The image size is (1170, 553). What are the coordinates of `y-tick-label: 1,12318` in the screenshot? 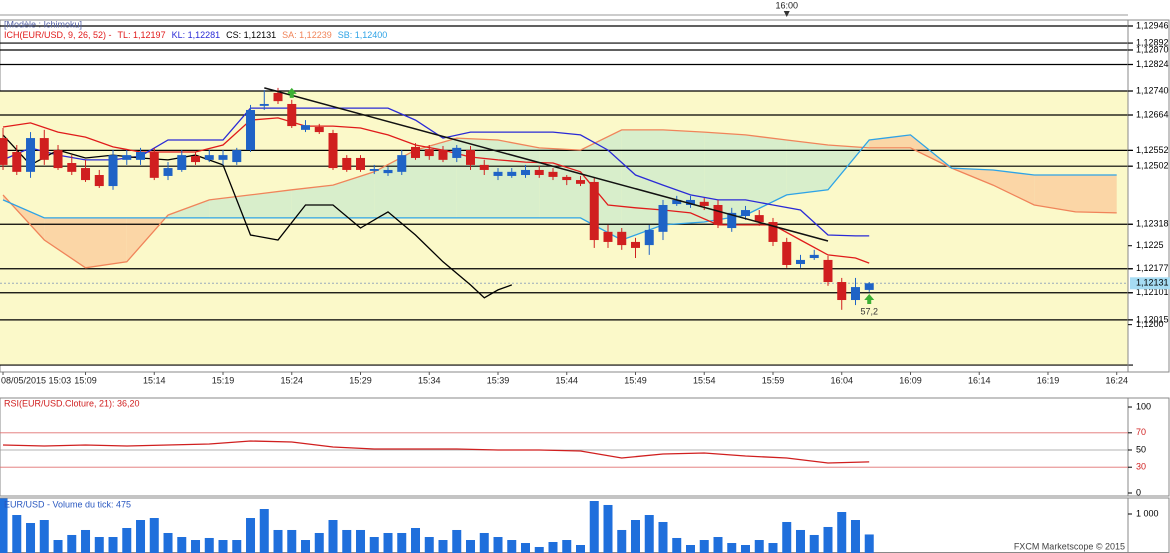 It's located at (1152, 224).